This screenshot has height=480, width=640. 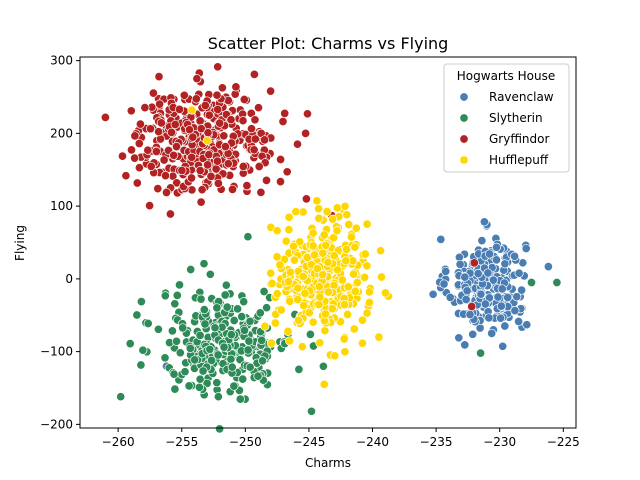 What do you see at coordinates (341, 438) in the screenshot?
I see `x-axis-ticks: −260 −255 −250 −245 −240 −235 −230 −225` at bounding box center [341, 438].